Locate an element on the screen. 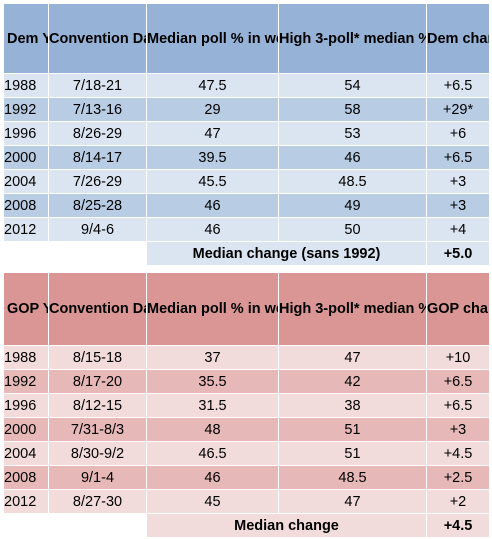 This screenshot has width=492, height=539. gop-dates-cell: 8/30-9/2 is located at coordinates (97, 453).